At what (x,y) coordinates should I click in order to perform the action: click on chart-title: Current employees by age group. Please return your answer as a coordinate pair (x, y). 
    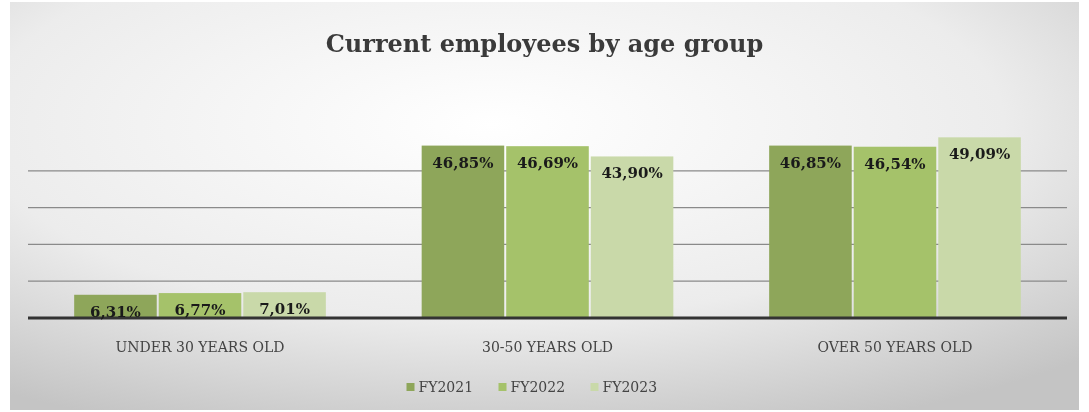
    Looking at the image, I should click on (544, 43).